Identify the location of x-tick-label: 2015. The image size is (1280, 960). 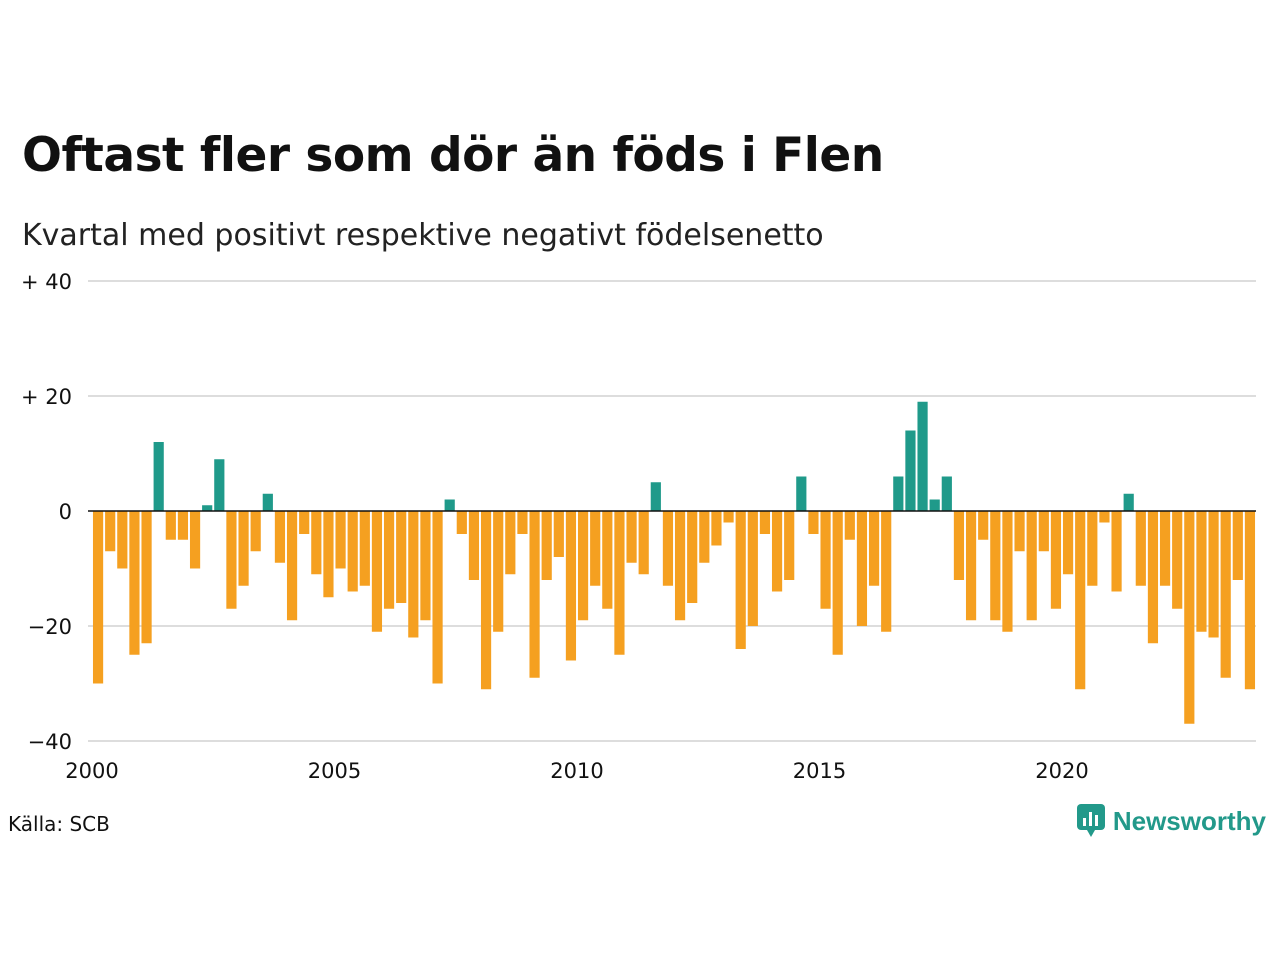
(819, 771).